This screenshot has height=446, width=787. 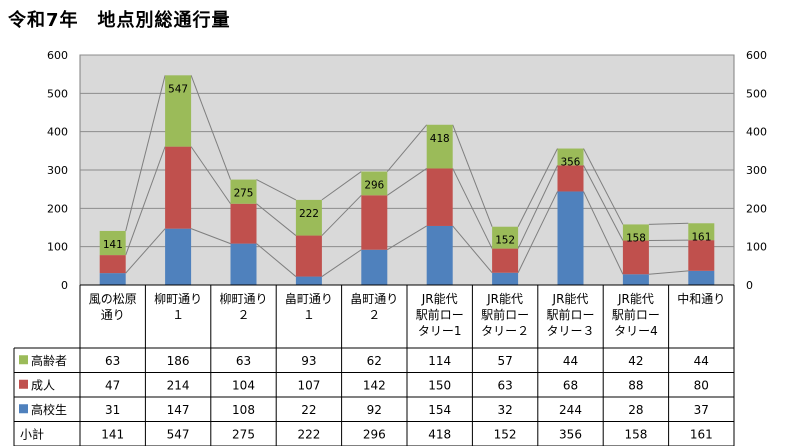 I want to click on table-cell-value: 186, so click(x=178, y=361).